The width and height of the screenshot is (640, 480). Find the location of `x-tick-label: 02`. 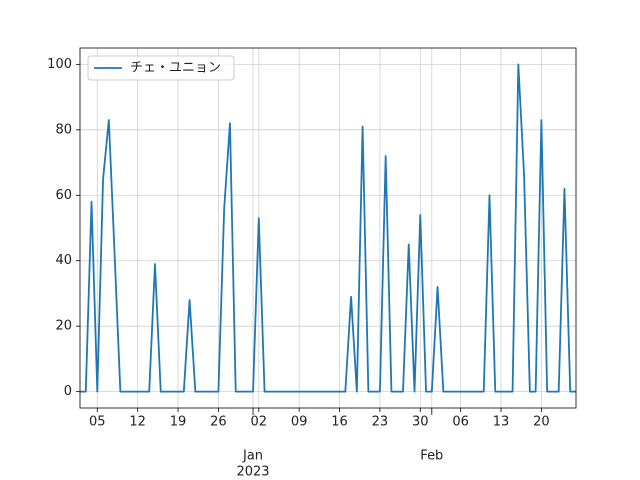

x-tick-label: 02 is located at coordinates (259, 422).